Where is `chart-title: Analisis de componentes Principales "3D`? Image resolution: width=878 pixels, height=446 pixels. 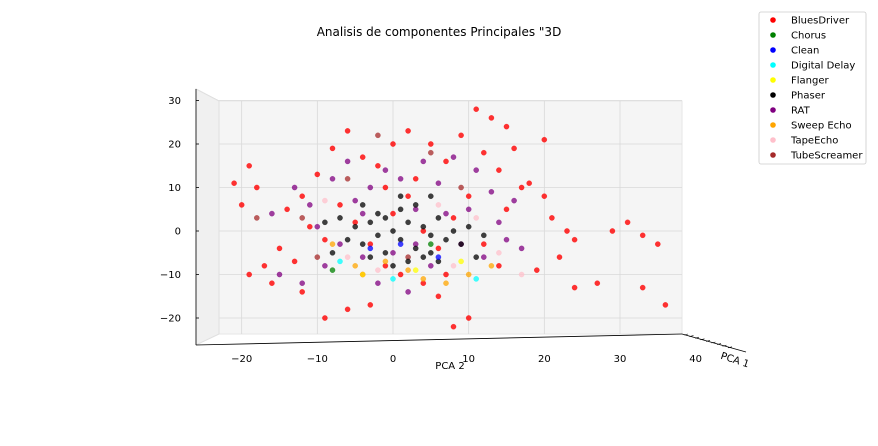
chart-title: Analisis de componentes Principales "3D is located at coordinates (439, 32).